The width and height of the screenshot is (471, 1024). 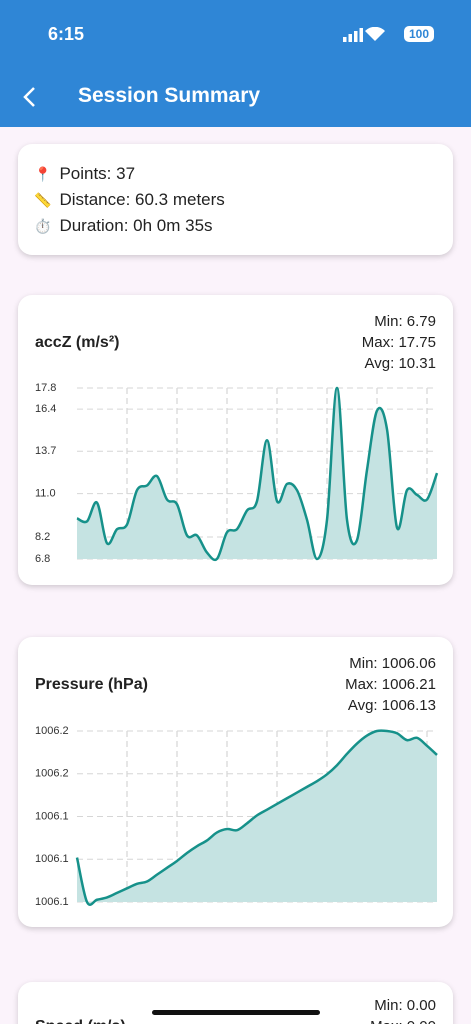 What do you see at coordinates (42, 537) in the screenshot?
I see `y-tick-label: 8.2` at bounding box center [42, 537].